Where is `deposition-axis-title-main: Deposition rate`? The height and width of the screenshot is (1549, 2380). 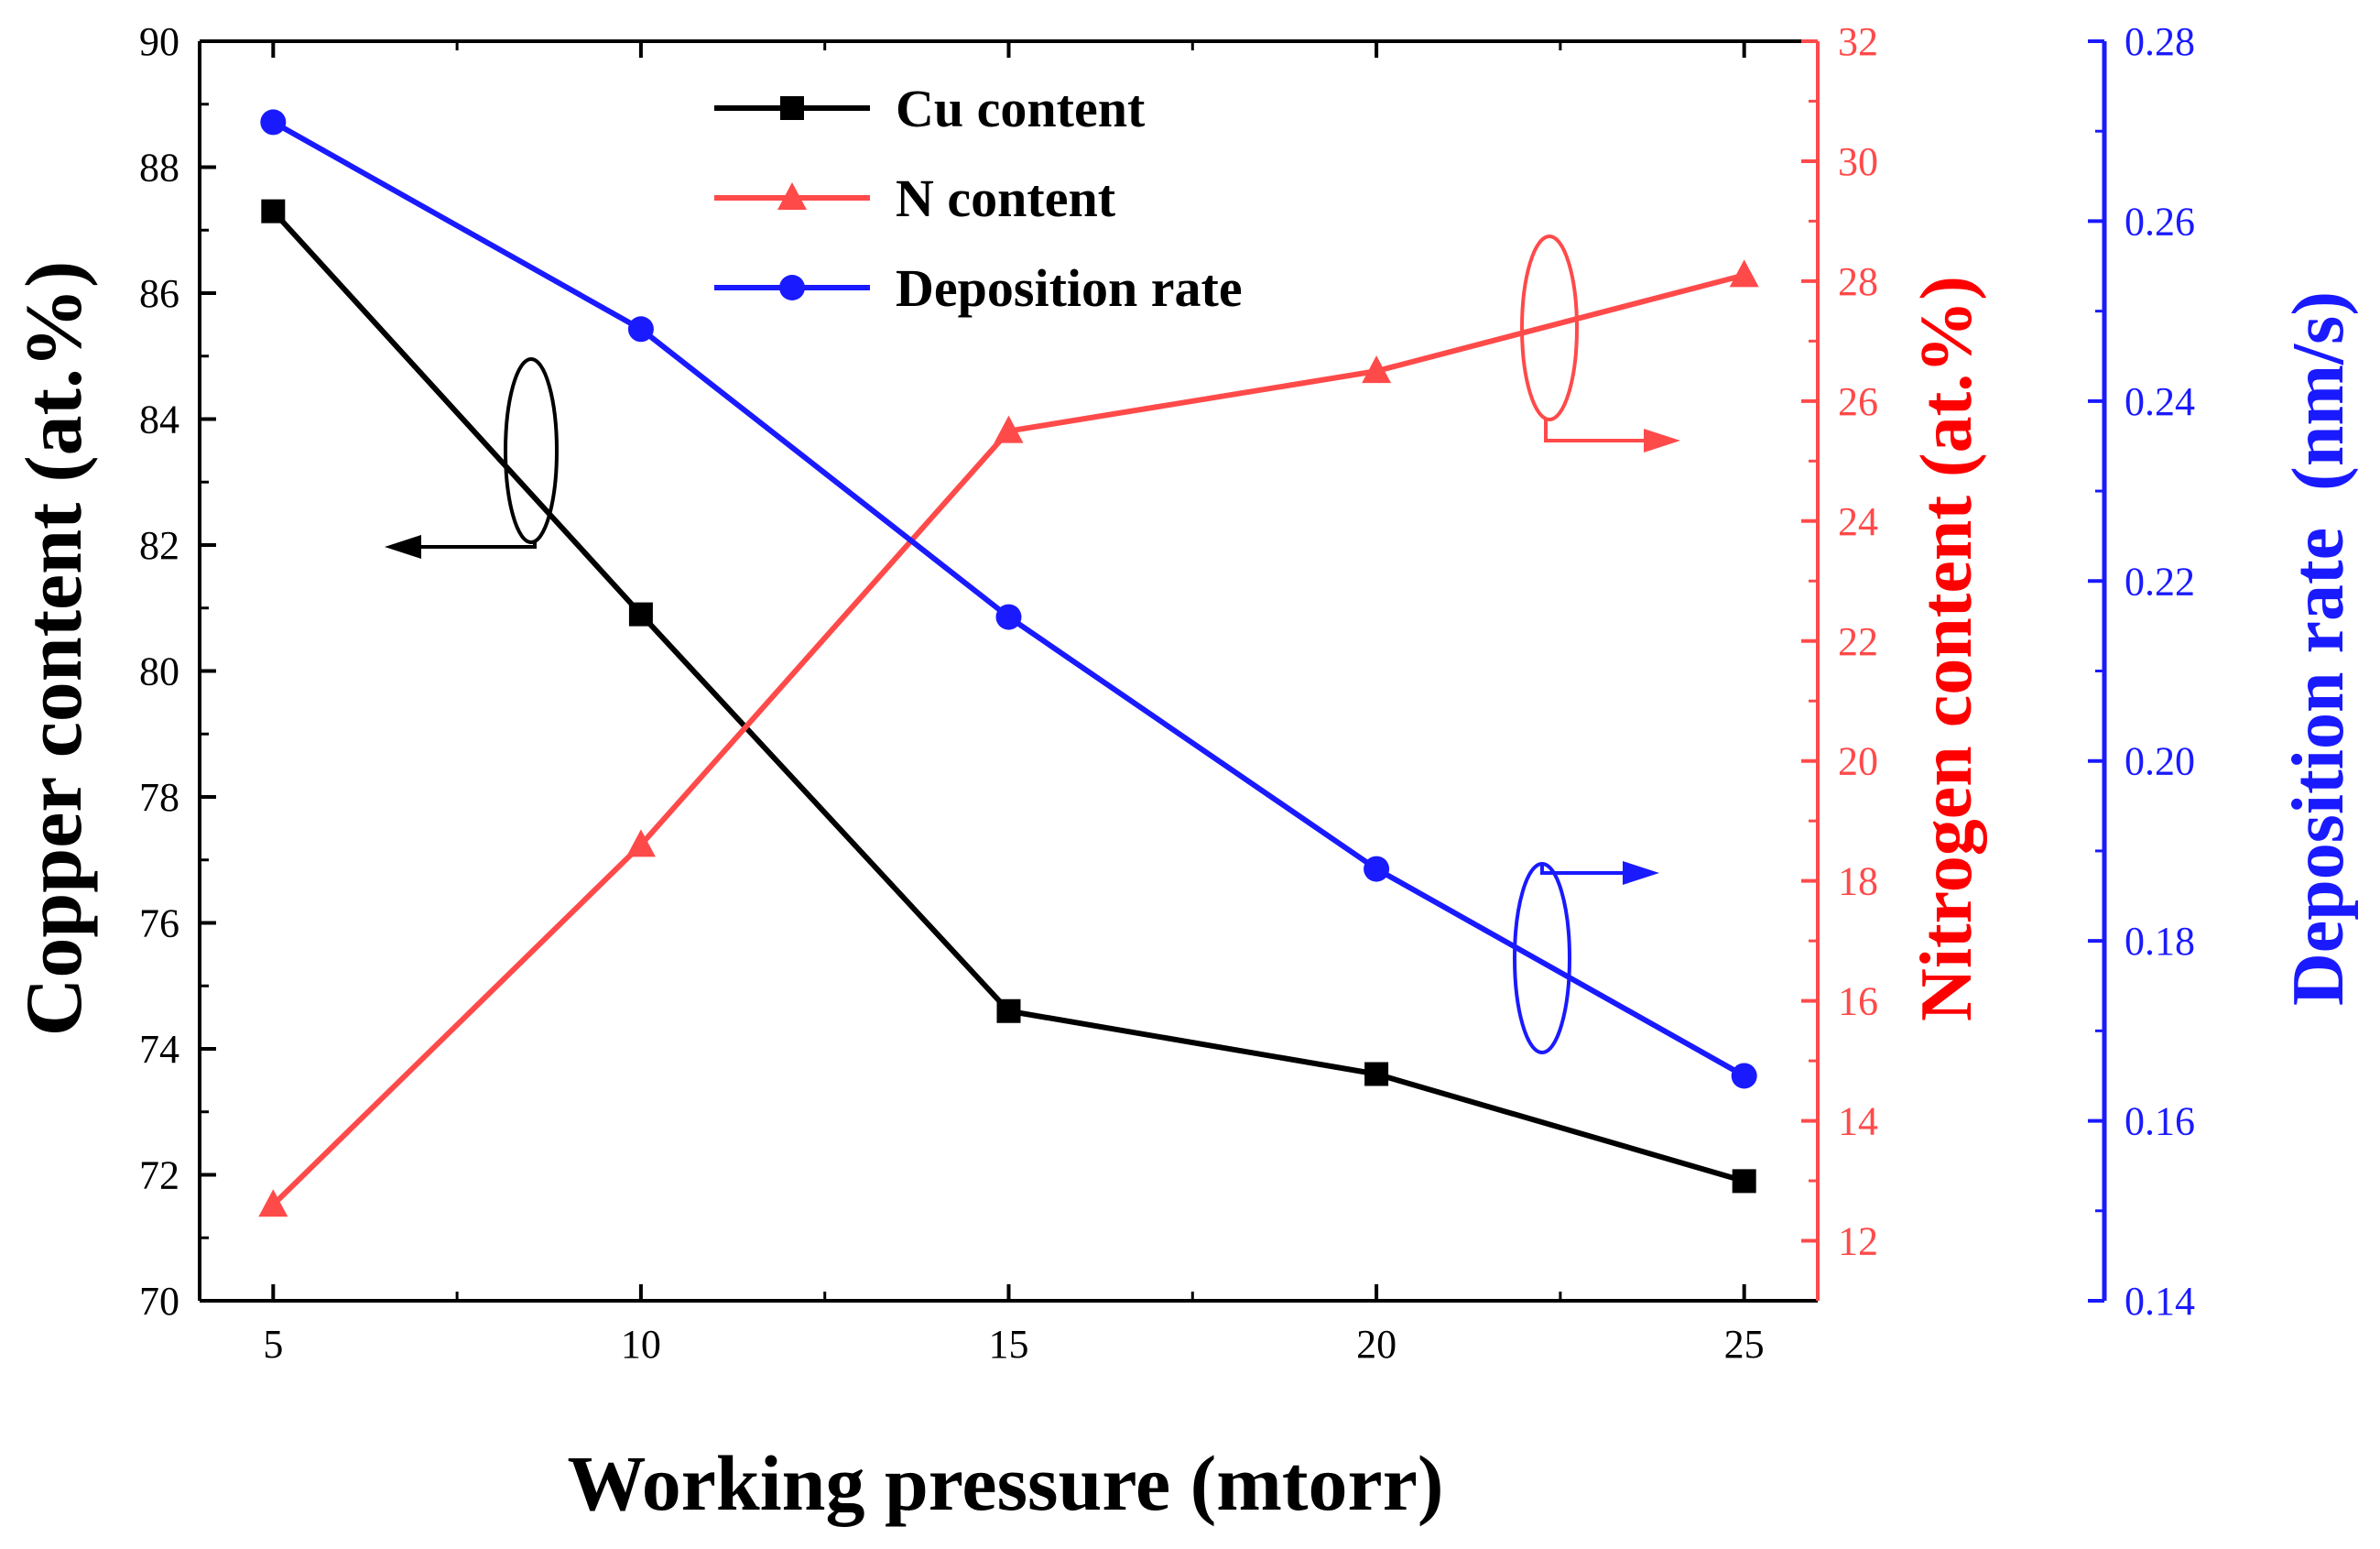
deposition-axis-title-main: Deposition rate is located at coordinates (2318, 767).